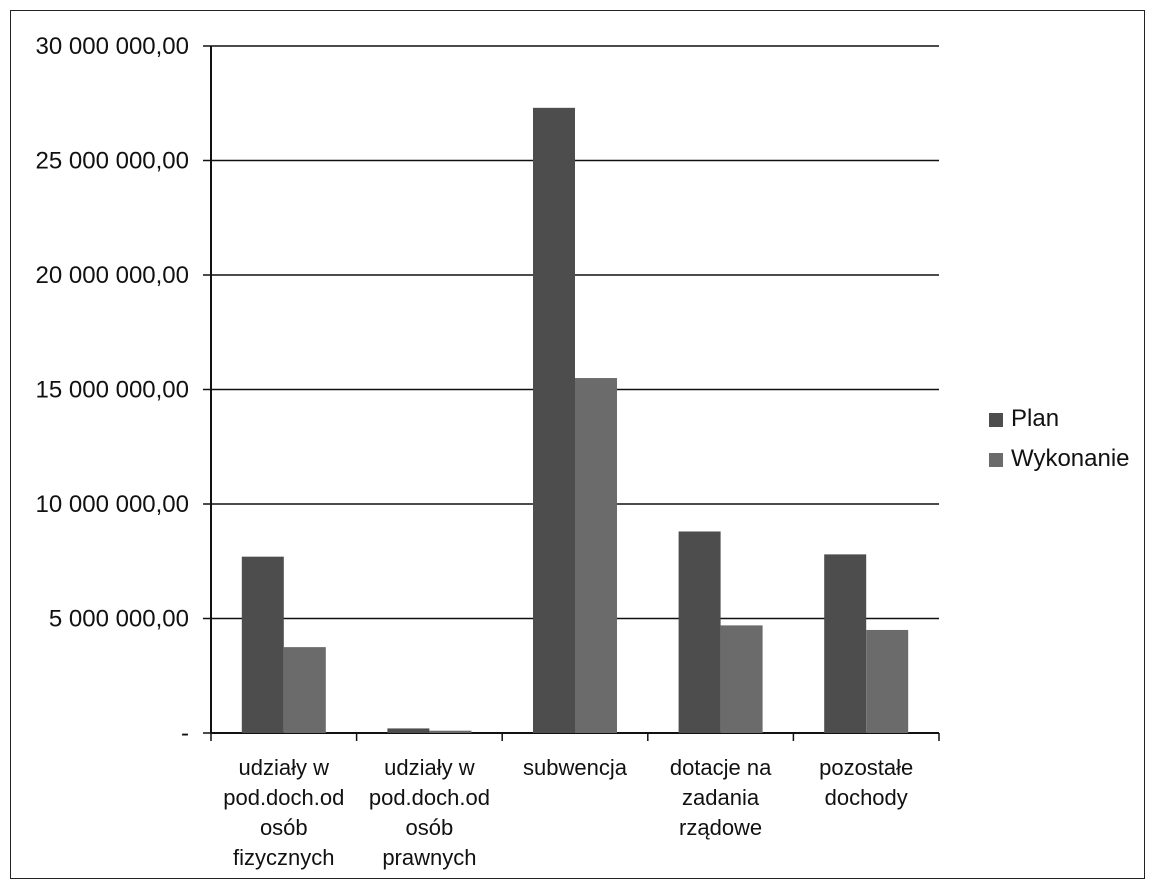 The width and height of the screenshot is (1155, 889). I want to click on x-category-label: prawnych, so click(429, 857).